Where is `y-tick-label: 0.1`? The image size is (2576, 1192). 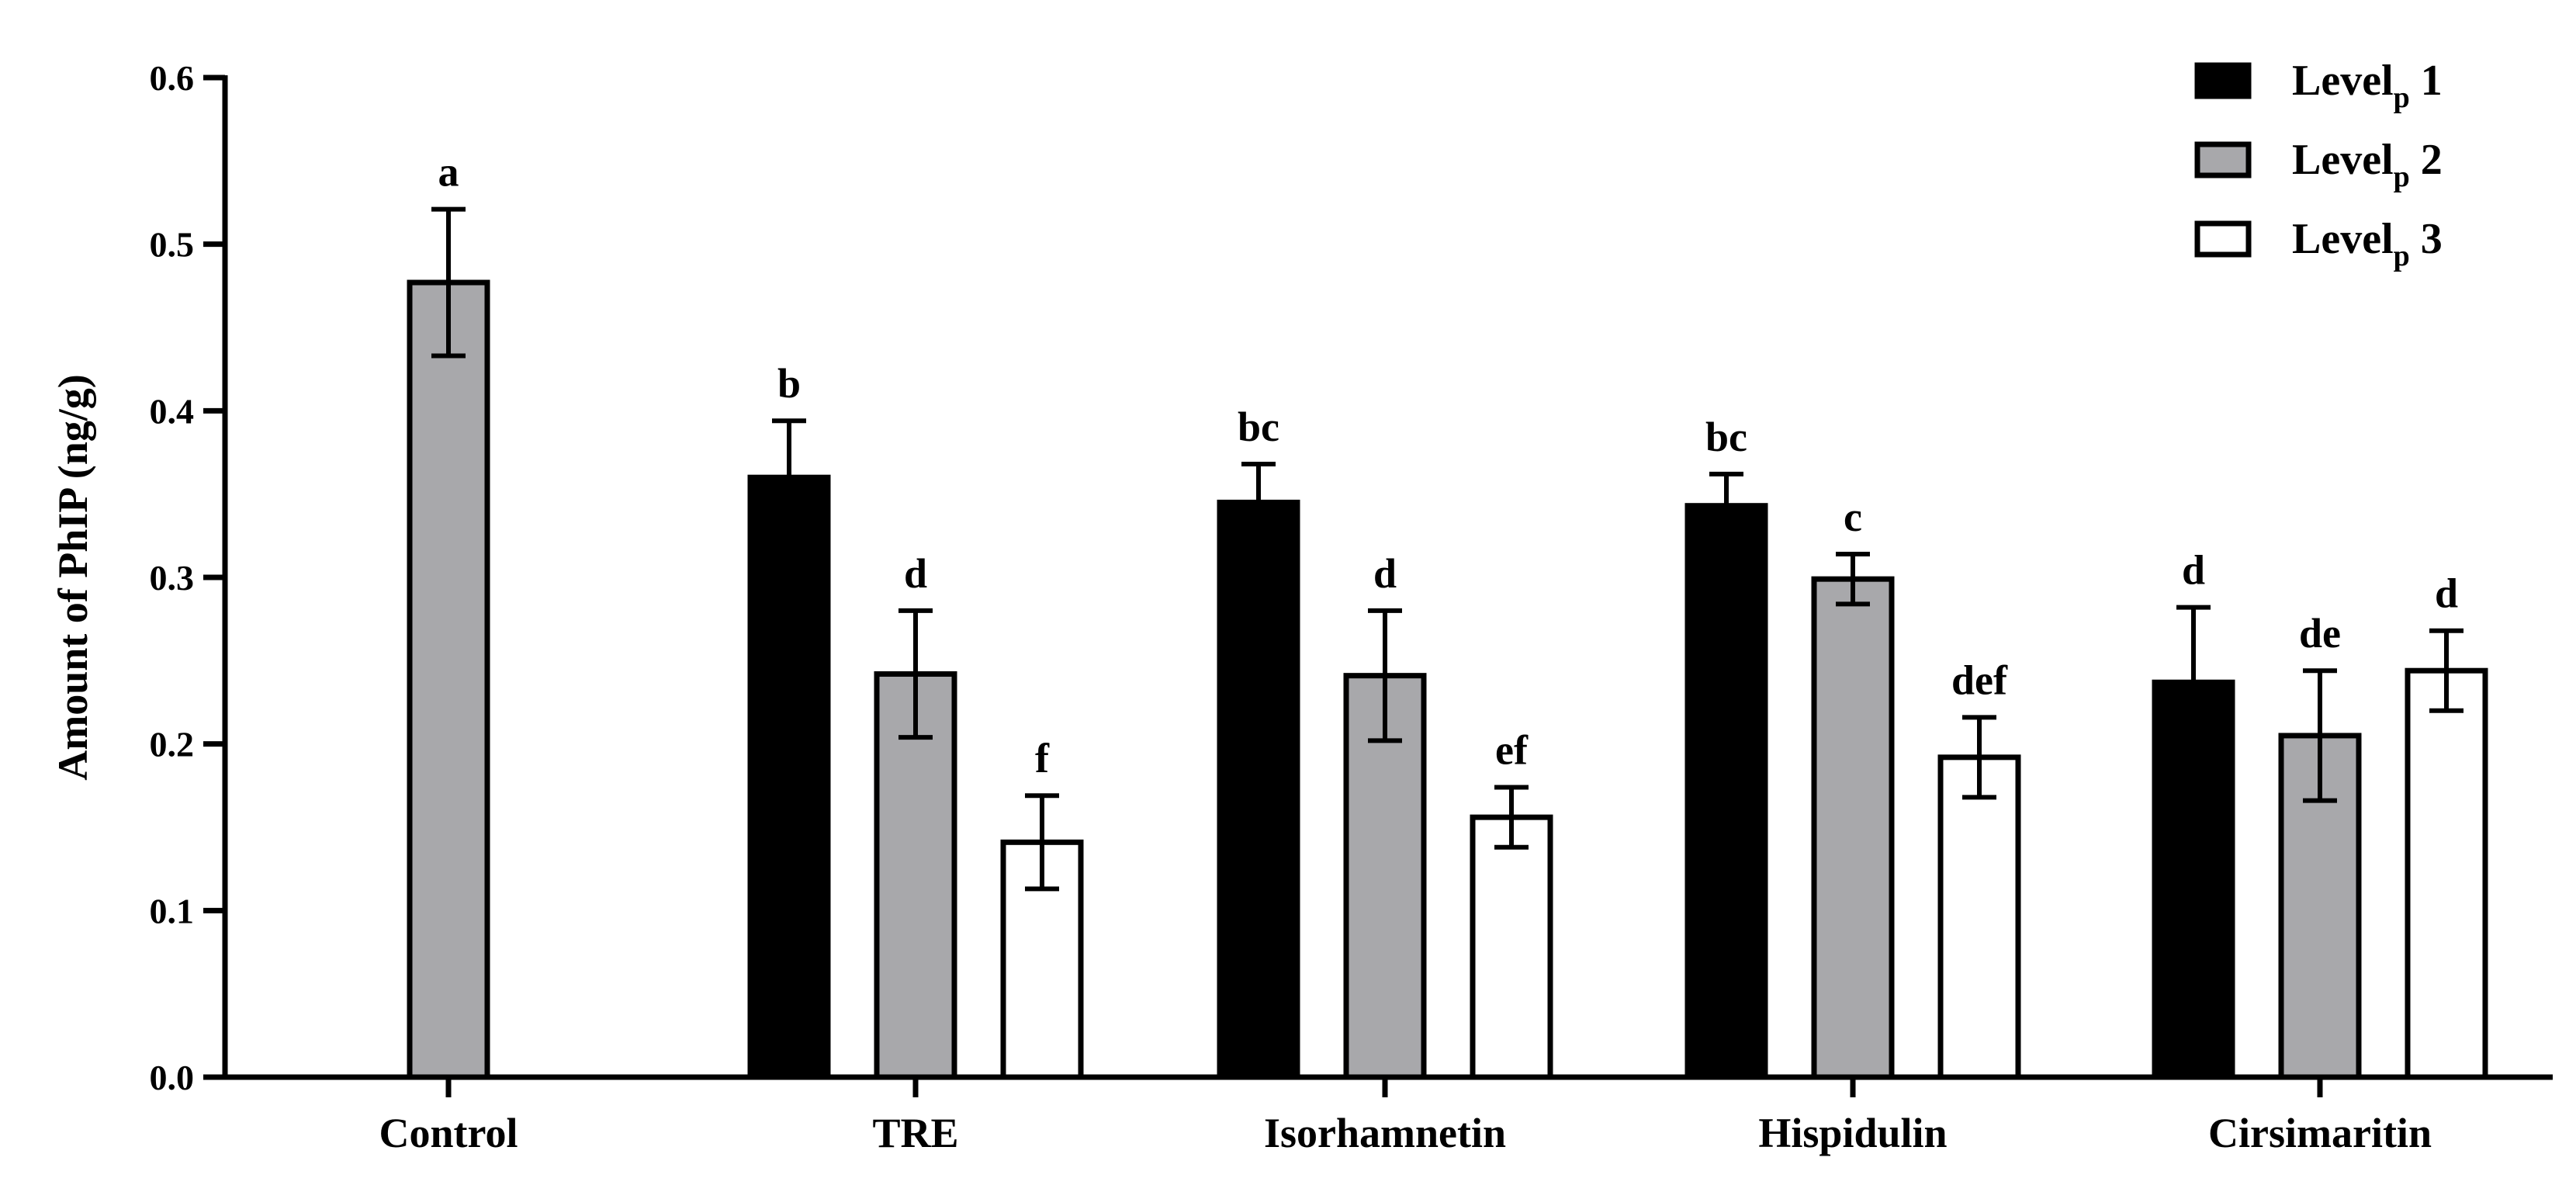
y-tick-label: 0.1 is located at coordinates (172, 910).